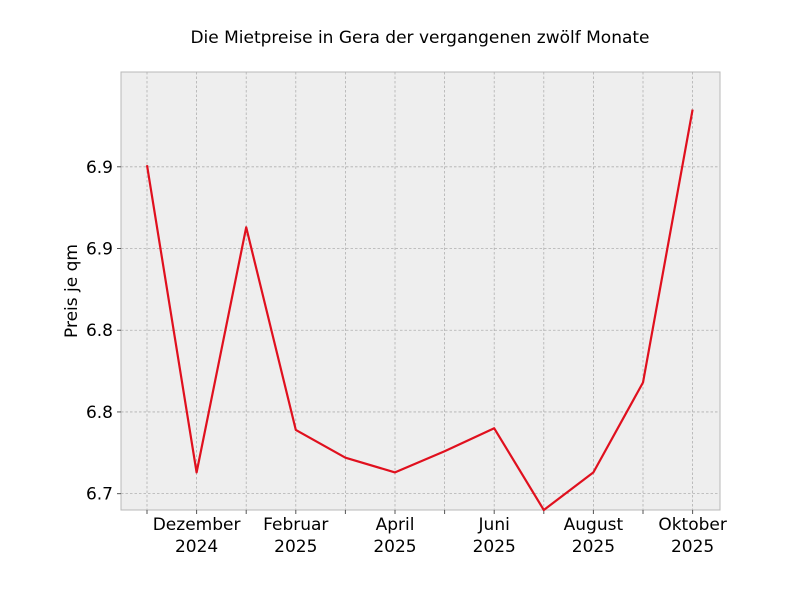  What do you see at coordinates (494, 536) in the screenshot?
I see `x-tick-label: Juni 2025` at bounding box center [494, 536].